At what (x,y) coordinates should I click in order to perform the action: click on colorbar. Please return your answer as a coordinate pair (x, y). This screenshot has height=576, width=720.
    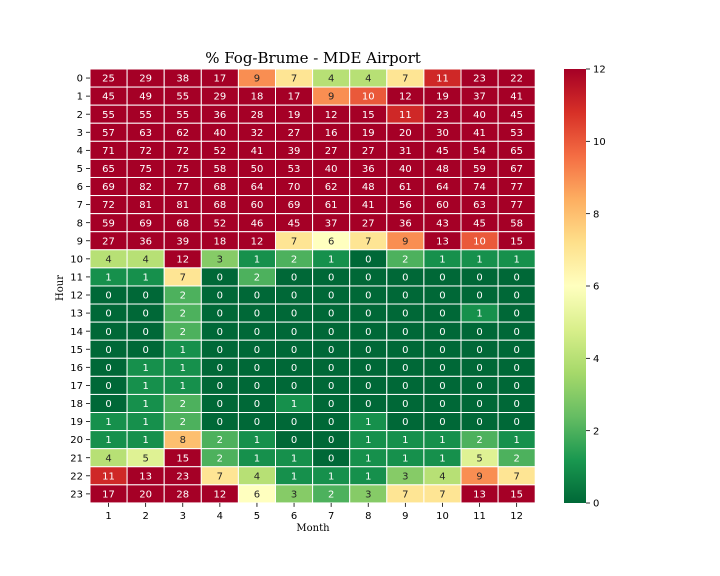
    Looking at the image, I should click on (575, 286).